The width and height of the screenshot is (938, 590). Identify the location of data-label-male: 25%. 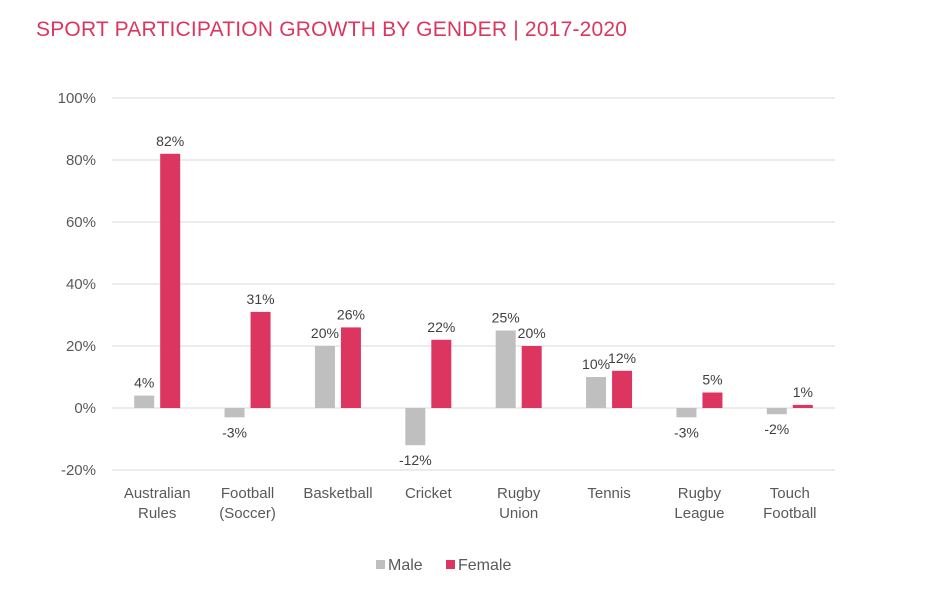
(506, 318).